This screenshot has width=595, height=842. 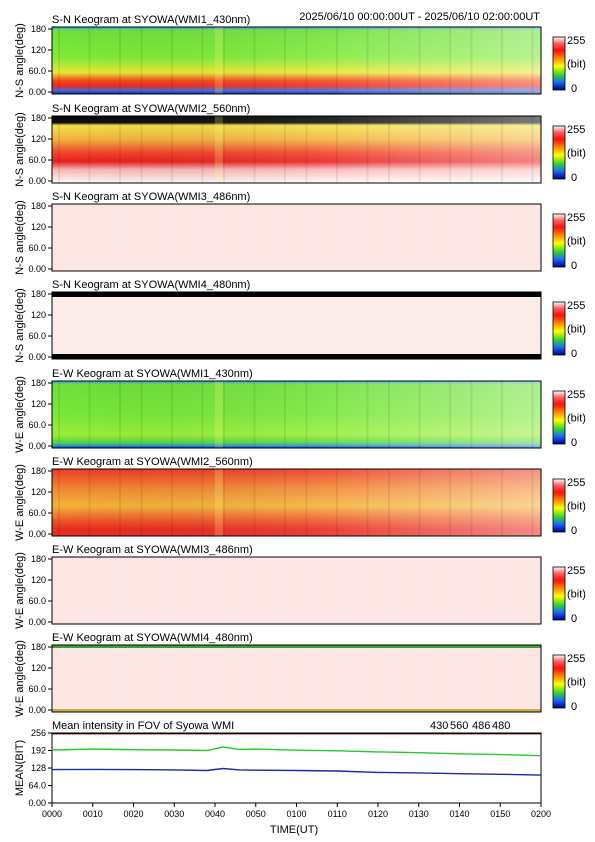 I want to click on x-tick-label: 0140, so click(x=459, y=814).